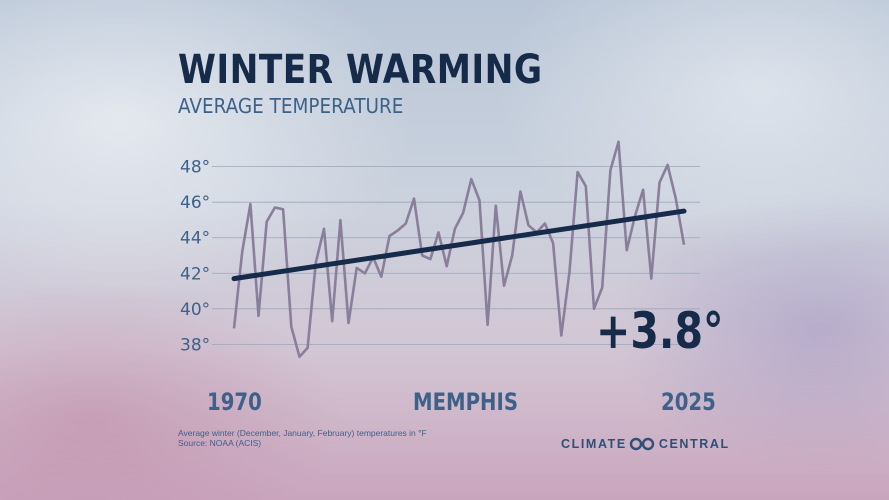  What do you see at coordinates (694, 444) in the screenshot?
I see `brand-name-right: CENTRAL` at bounding box center [694, 444].